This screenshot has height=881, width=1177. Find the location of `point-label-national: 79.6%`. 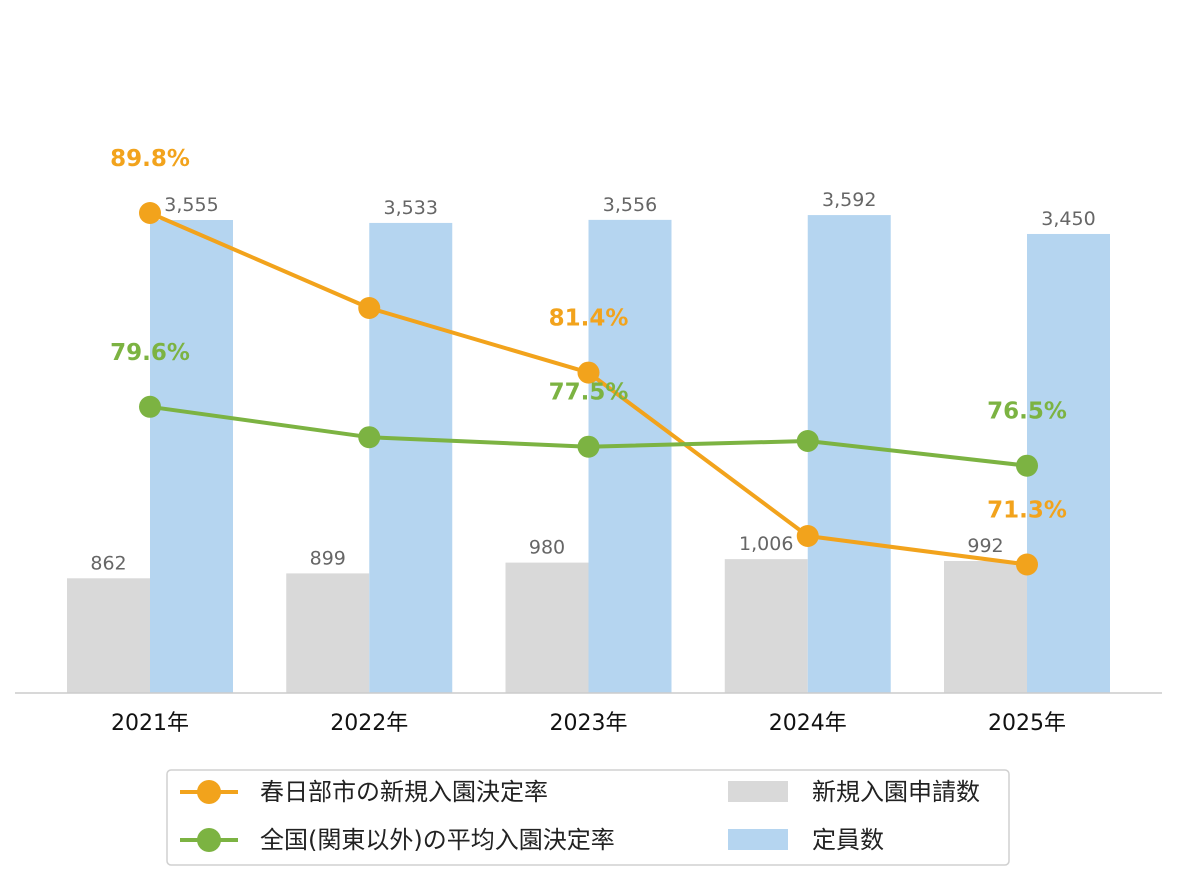

point-label-national: 79.6% is located at coordinates (150, 353).